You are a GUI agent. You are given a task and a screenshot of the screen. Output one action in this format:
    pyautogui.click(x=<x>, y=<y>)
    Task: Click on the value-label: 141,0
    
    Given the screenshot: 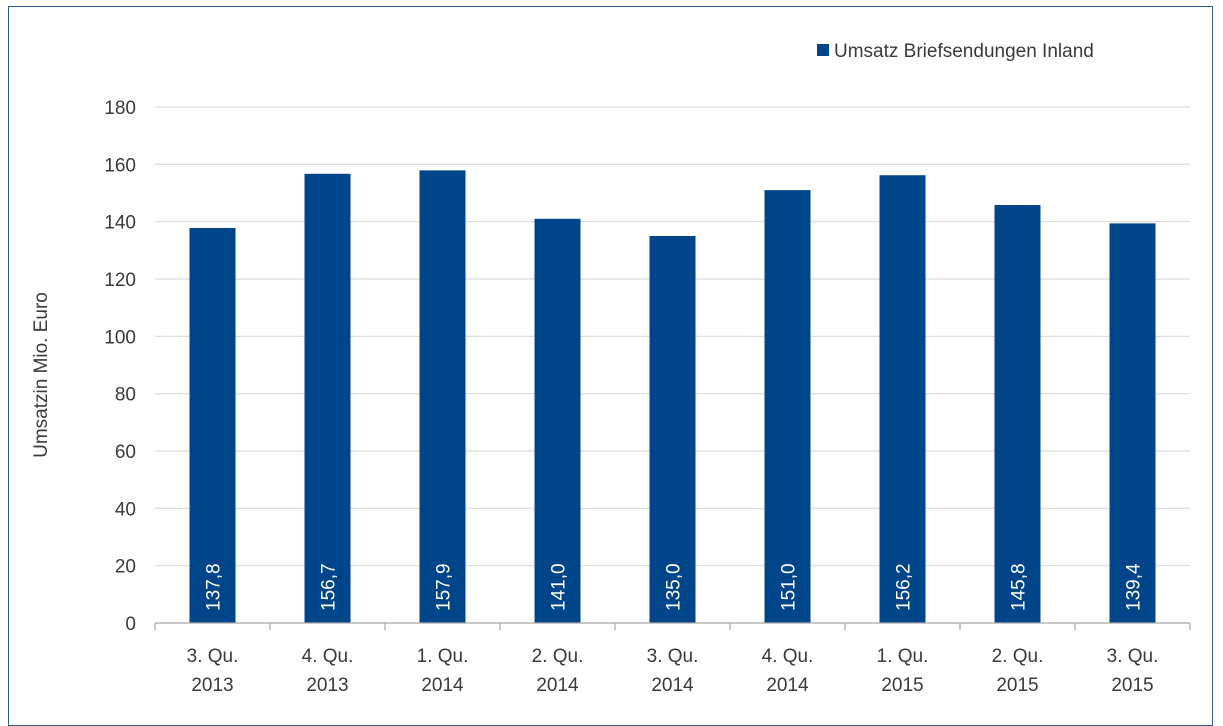 What is the action you would take?
    pyautogui.click(x=559, y=587)
    